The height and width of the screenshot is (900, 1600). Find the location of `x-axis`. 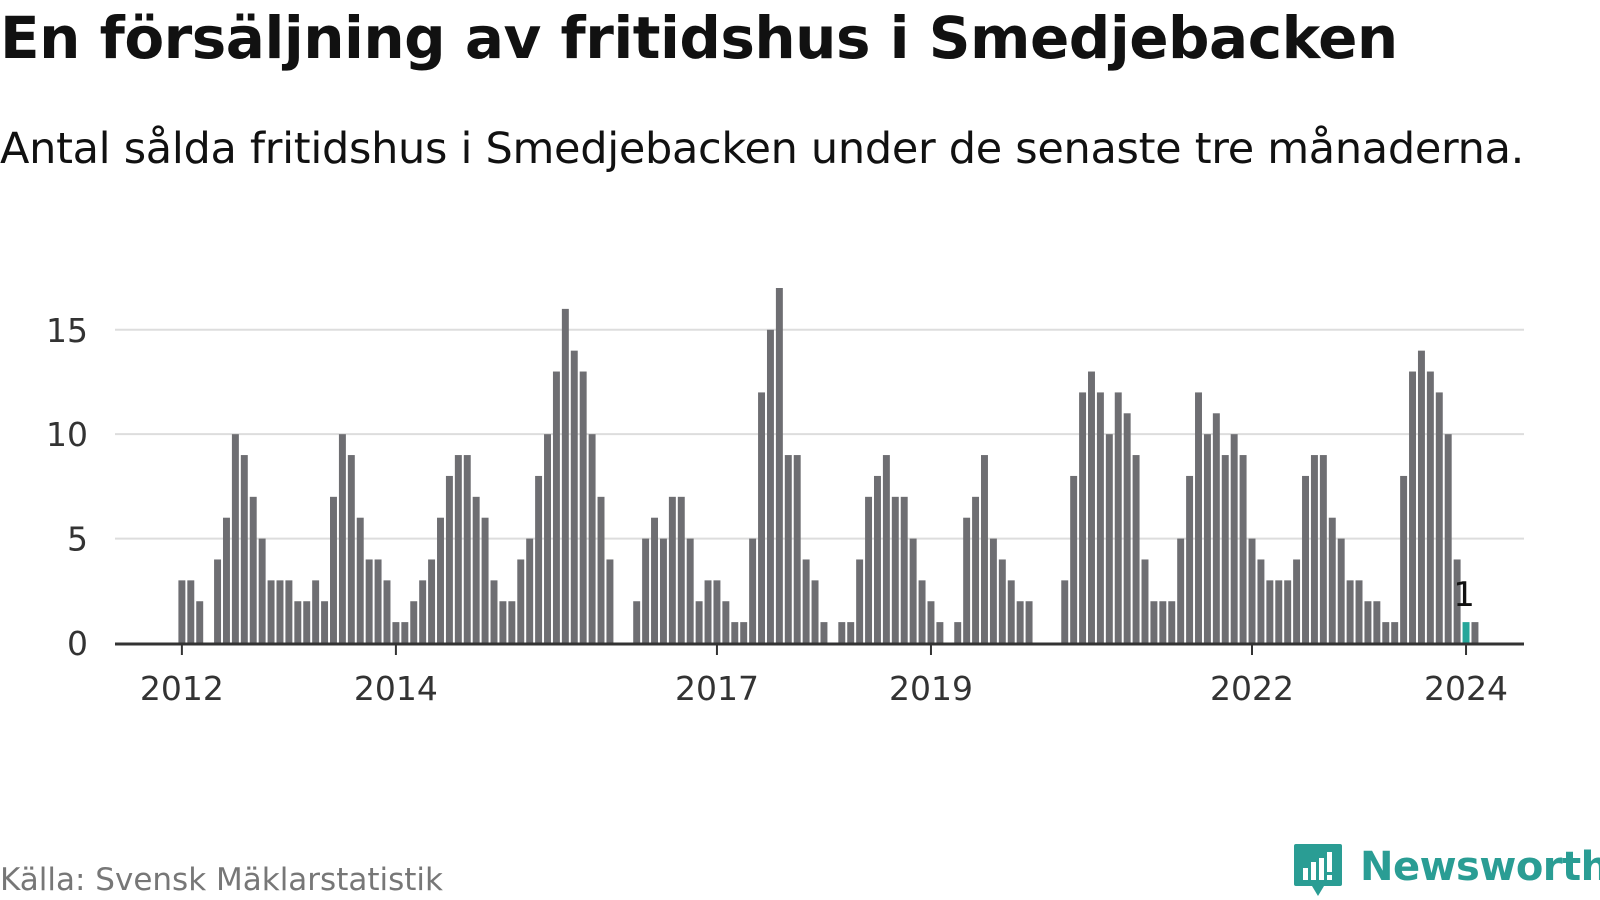

x-axis is located at coordinates (819, 648).